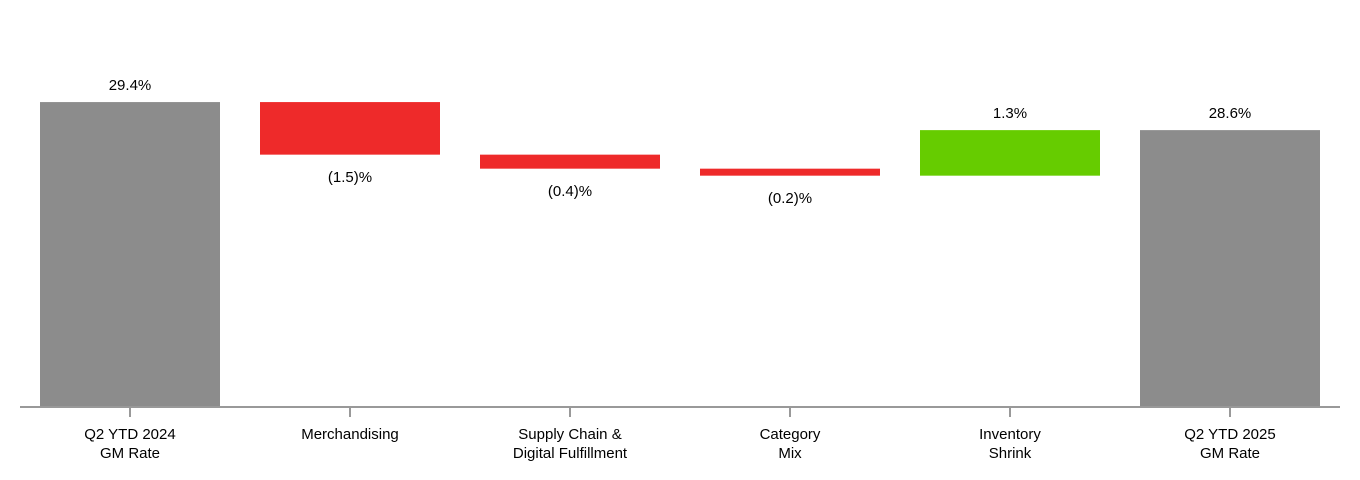  I want to click on value-label: 28.6%, so click(1230, 114).